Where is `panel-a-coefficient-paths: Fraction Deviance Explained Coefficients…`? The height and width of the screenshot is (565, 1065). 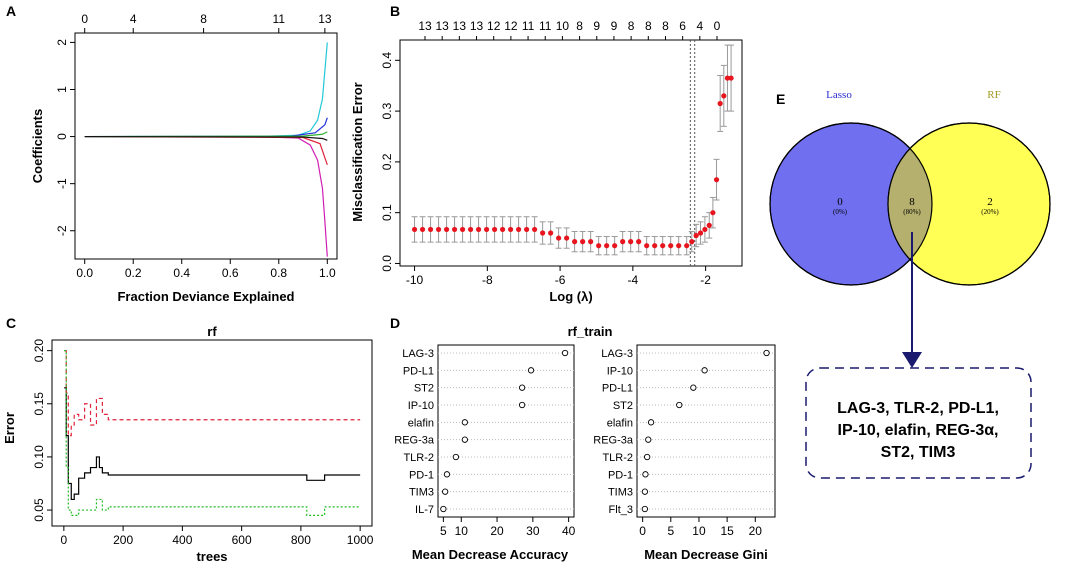
panel-a-coefficient-paths: Fraction Deviance Explained Coefficients… is located at coordinates (184, 158).